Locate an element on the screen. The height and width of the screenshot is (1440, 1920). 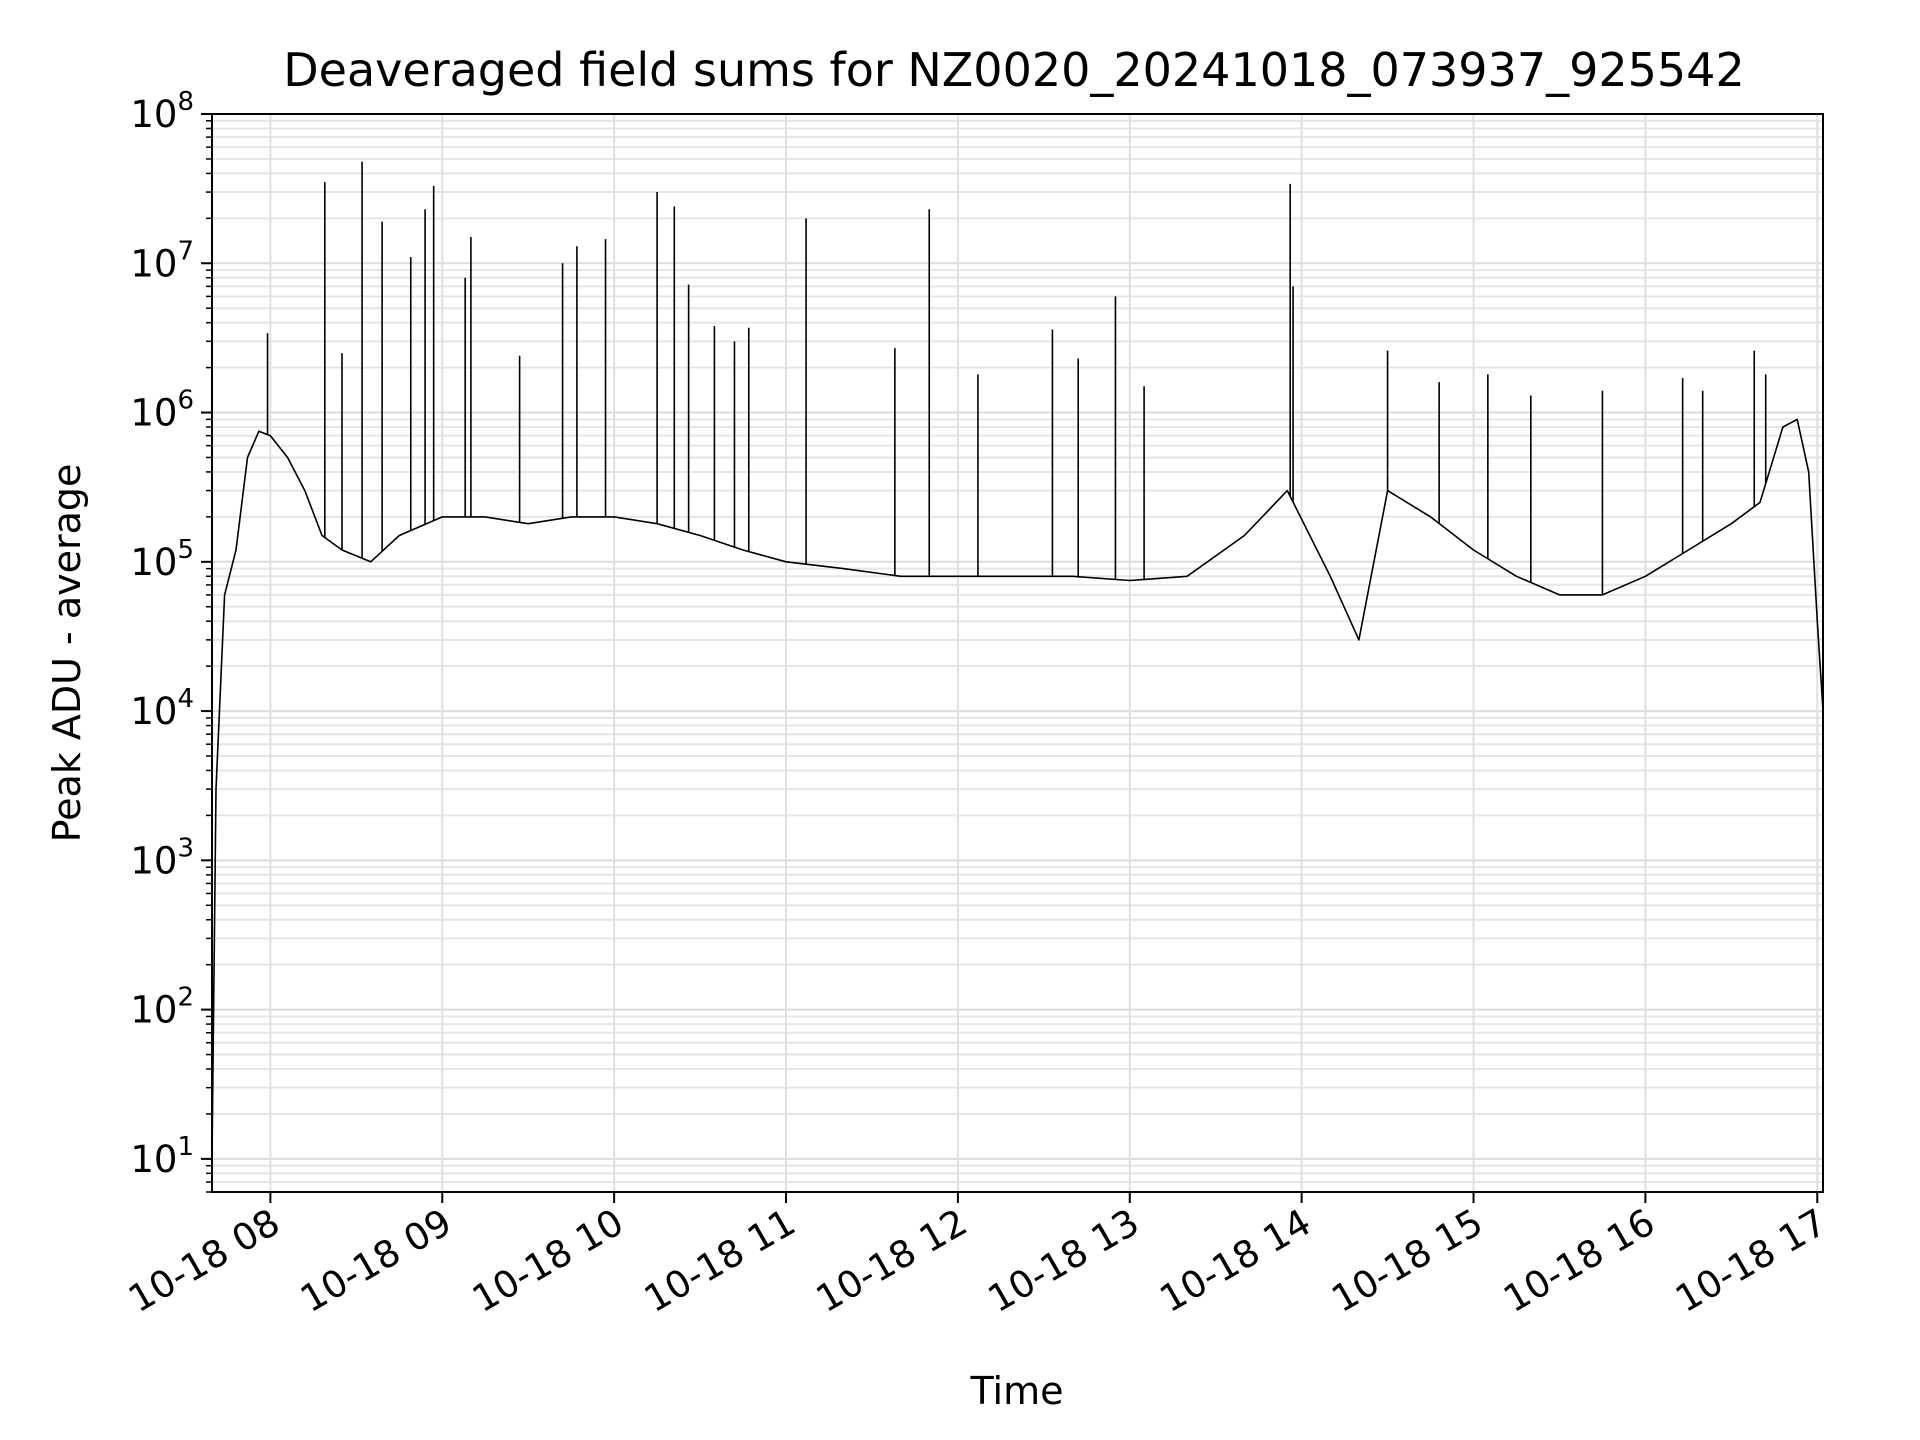
y-tick-label: 10⁸ is located at coordinates (162, 111).